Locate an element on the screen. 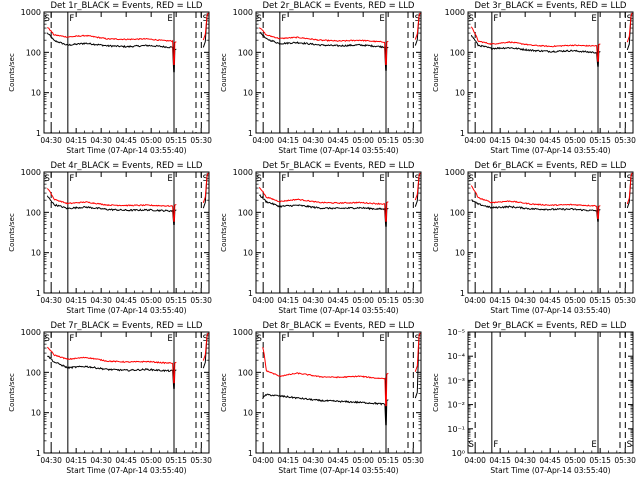 This screenshot has height=480, width=640. y-tick-label: 10⁻¹ is located at coordinates (456, 429).